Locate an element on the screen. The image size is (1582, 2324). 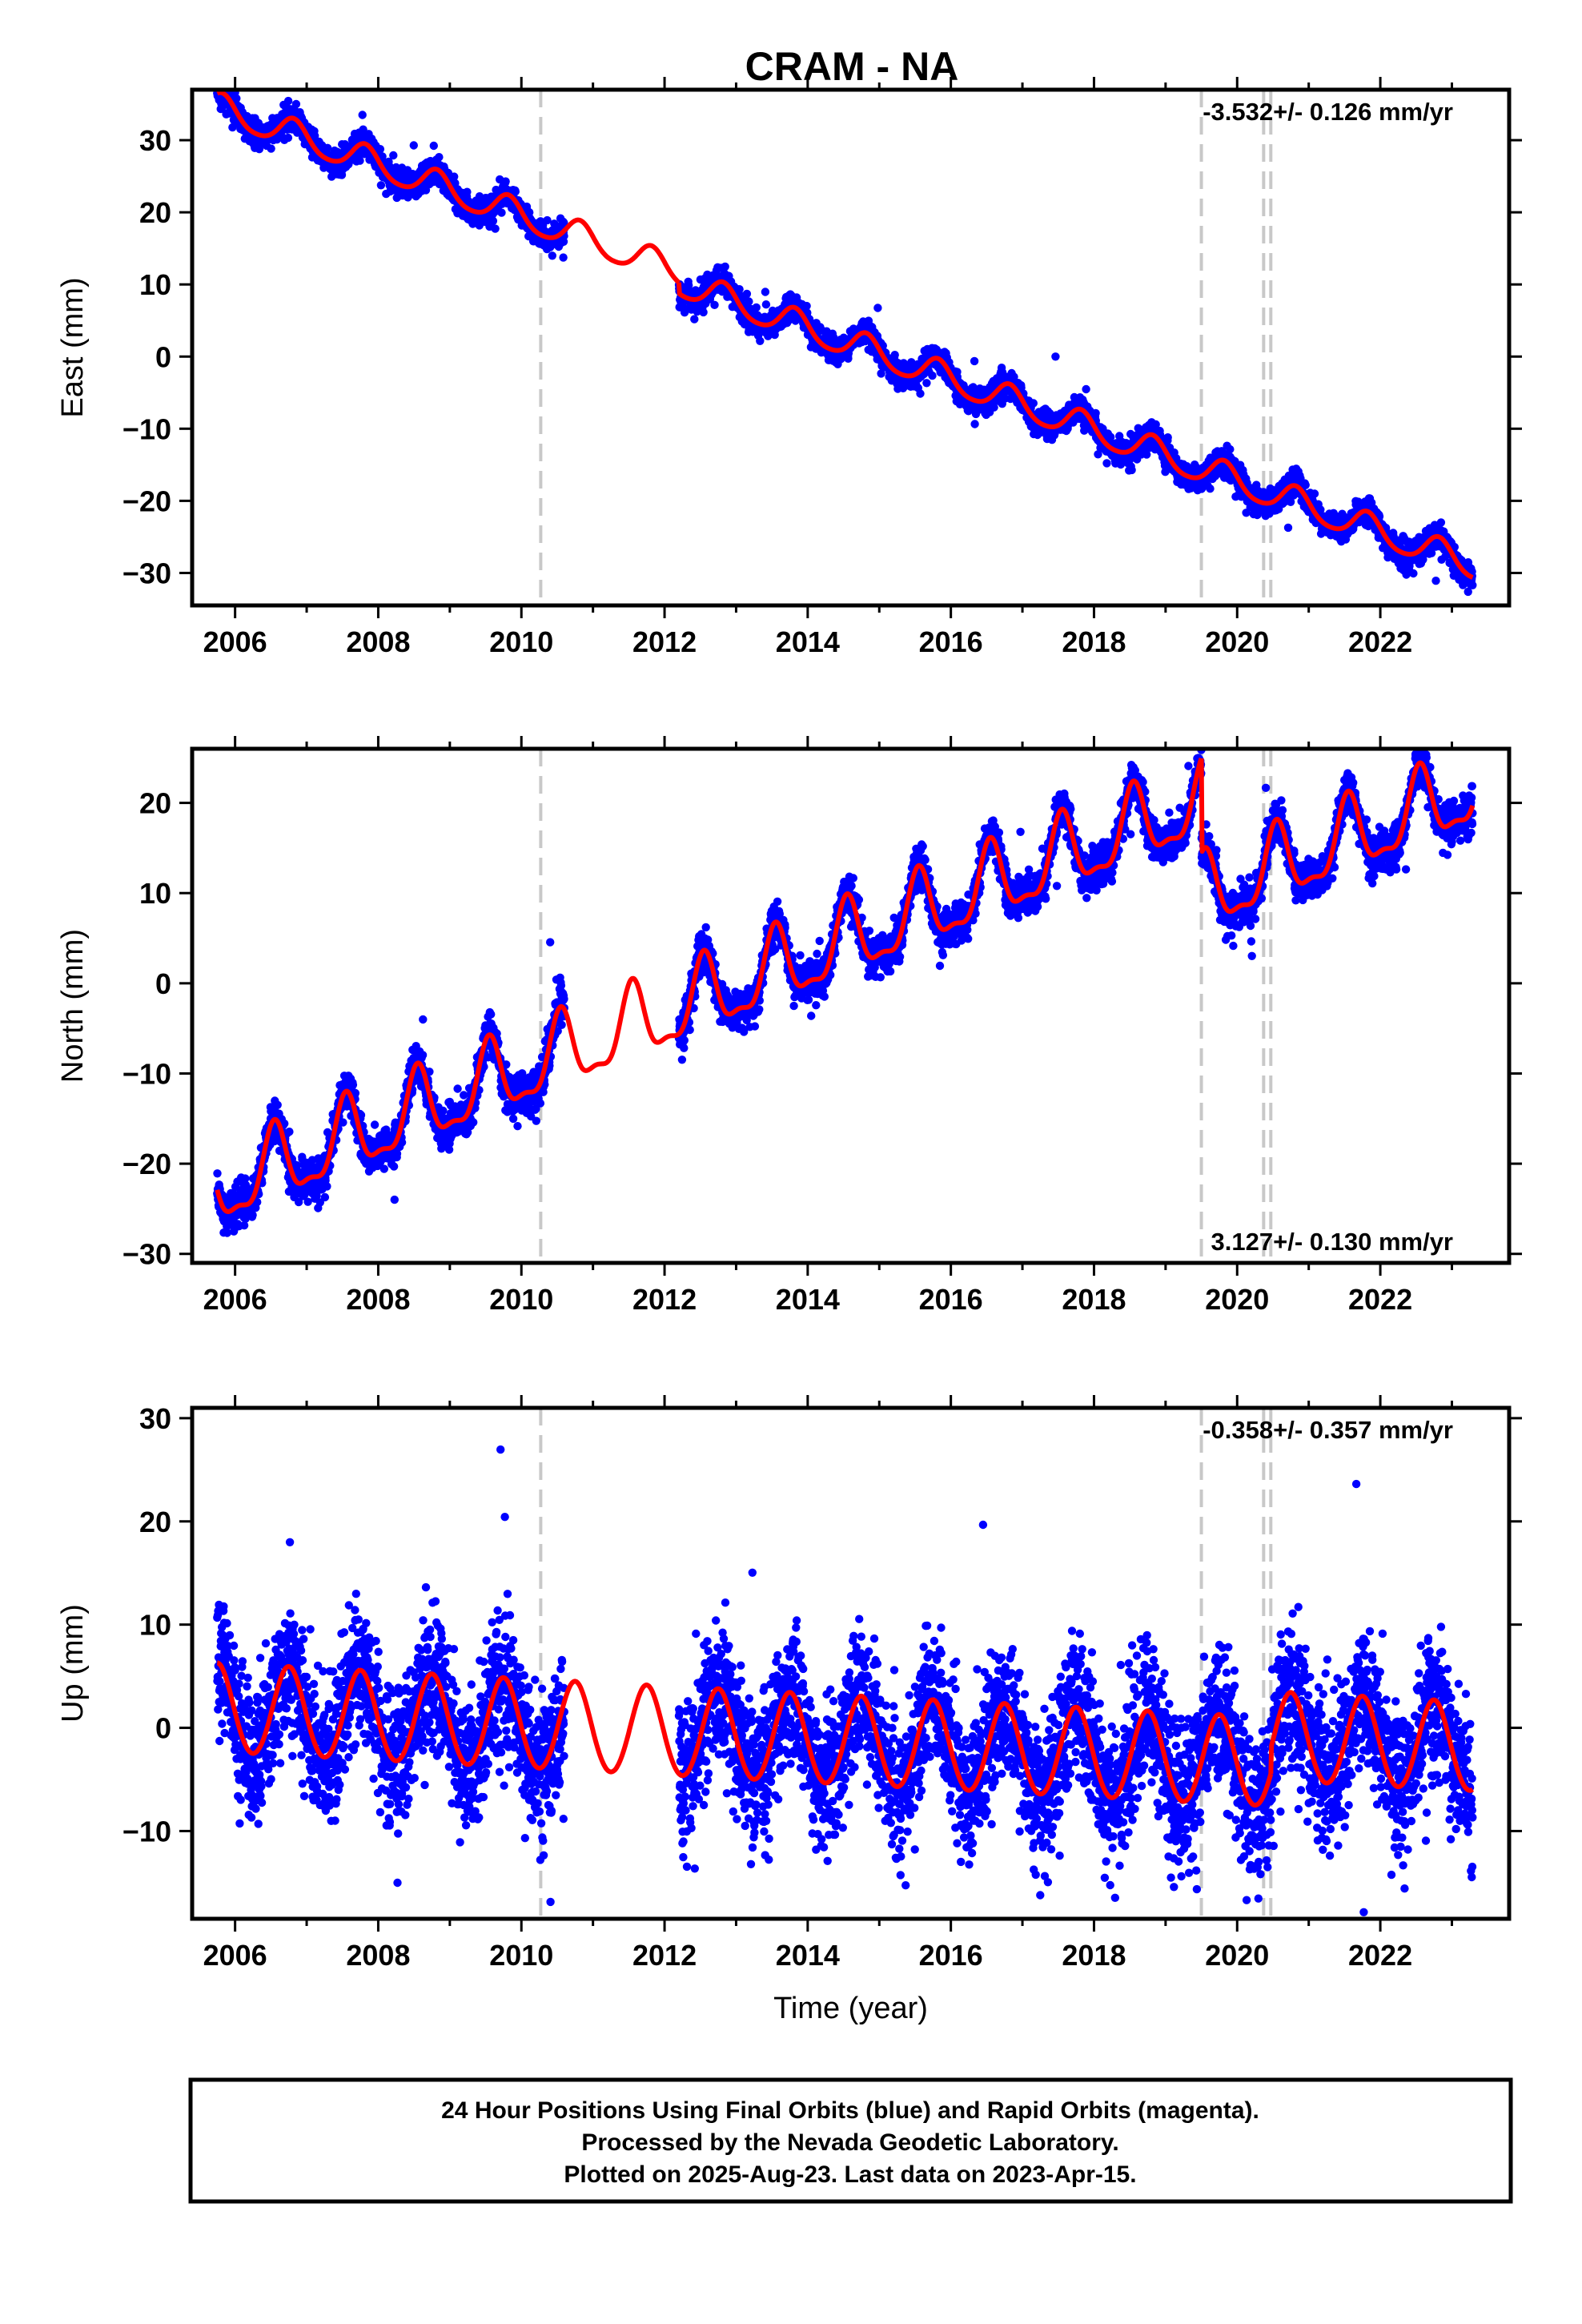
chart-title: CRAM - NA is located at coordinates (852, 66).